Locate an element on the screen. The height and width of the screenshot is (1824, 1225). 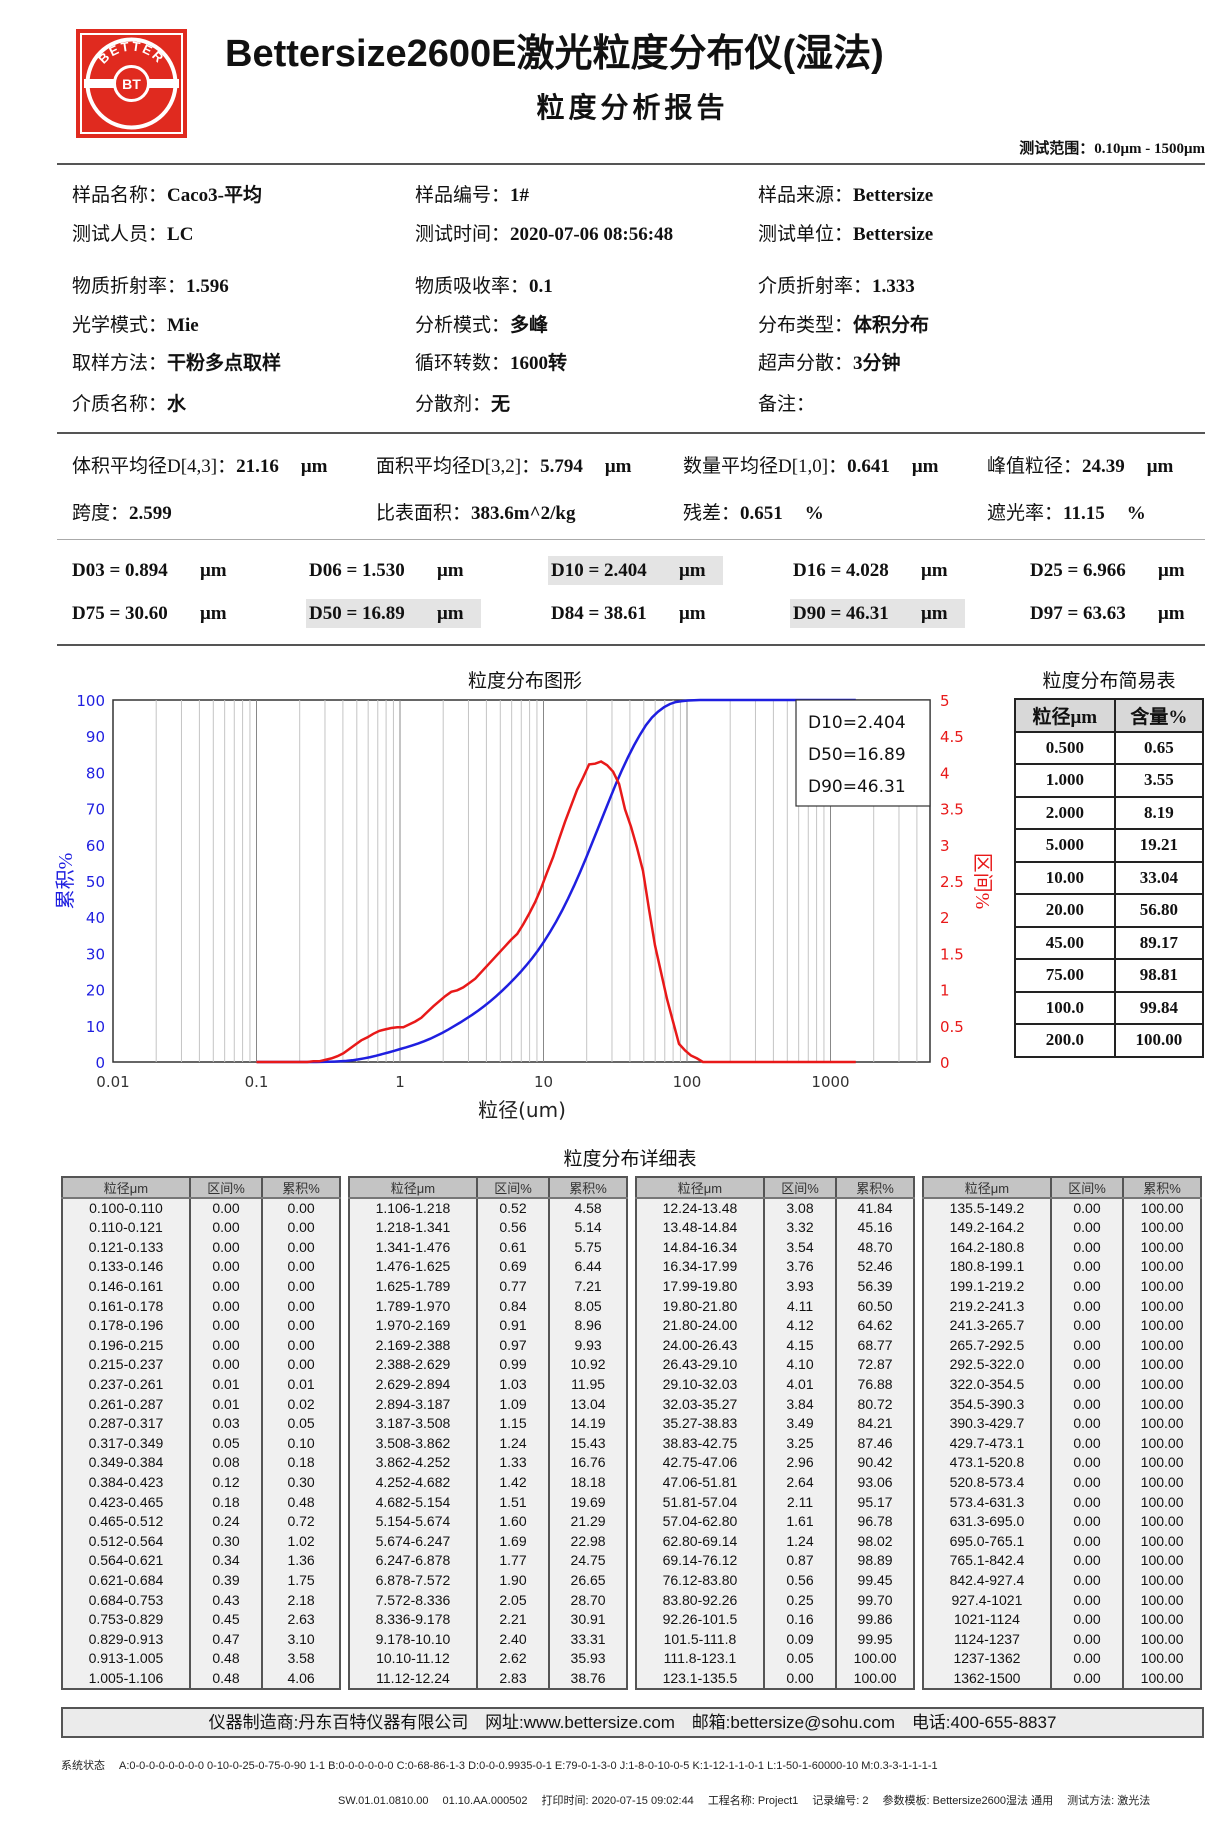
table-row: 241.3-265.7 0.00 100.00 is located at coordinates (1061, 1325).